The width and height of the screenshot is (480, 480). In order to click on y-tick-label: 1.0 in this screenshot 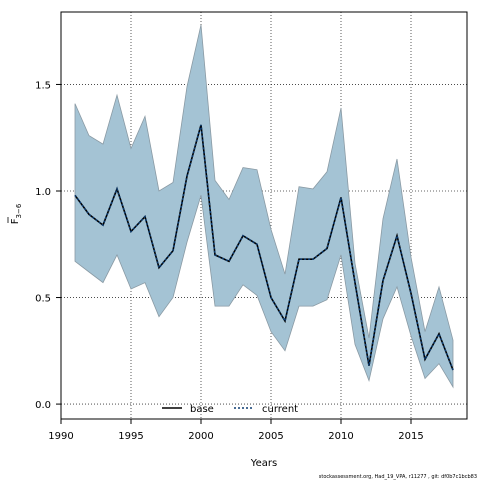, I will do `click(43, 192)`.